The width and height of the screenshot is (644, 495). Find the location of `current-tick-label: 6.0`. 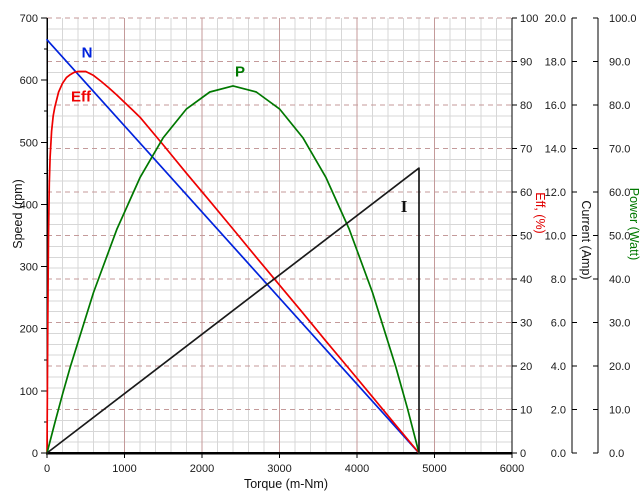

current-tick-label: 6.0 is located at coordinates (558, 324).